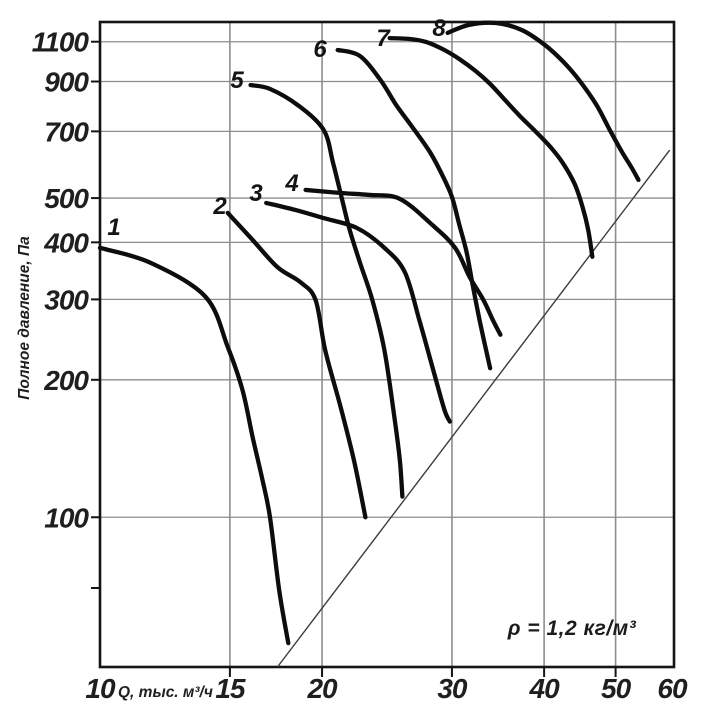 The image size is (701, 708). What do you see at coordinates (24, 318) in the screenshot?
I see `y-axis-title: Полное давление, Па` at bounding box center [24, 318].